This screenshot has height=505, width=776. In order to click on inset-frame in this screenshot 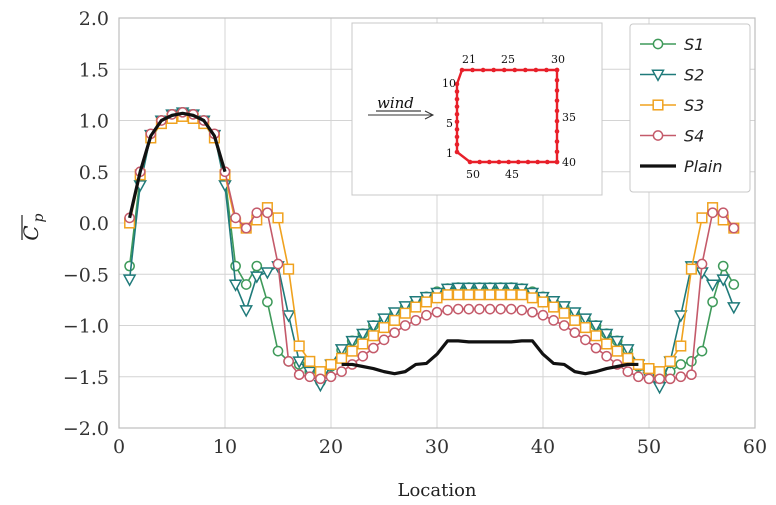, I will do `click(477, 109)`.